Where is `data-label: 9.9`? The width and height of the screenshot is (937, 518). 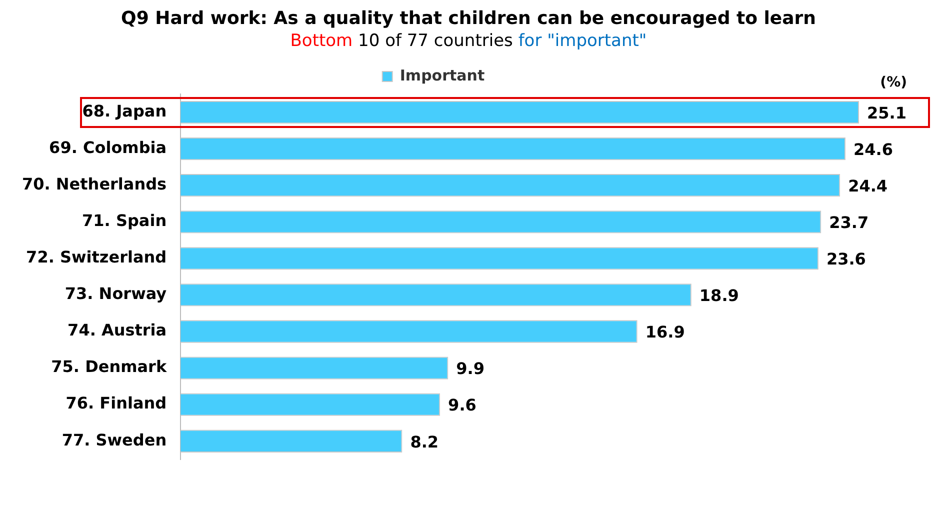 data-label: 9.9 is located at coordinates (470, 368).